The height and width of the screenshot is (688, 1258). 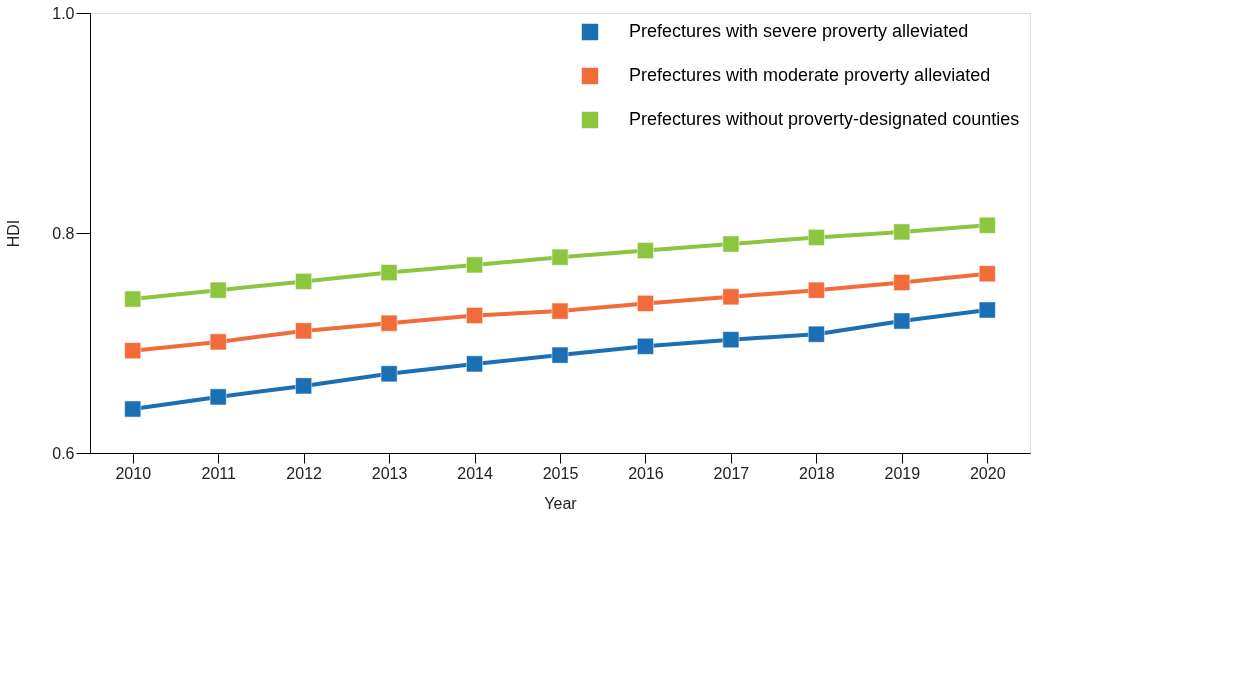 What do you see at coordinates (63, 233) in the screenshot?
I see `y-tick-label: 0.8` at bounding box center [63, 233].